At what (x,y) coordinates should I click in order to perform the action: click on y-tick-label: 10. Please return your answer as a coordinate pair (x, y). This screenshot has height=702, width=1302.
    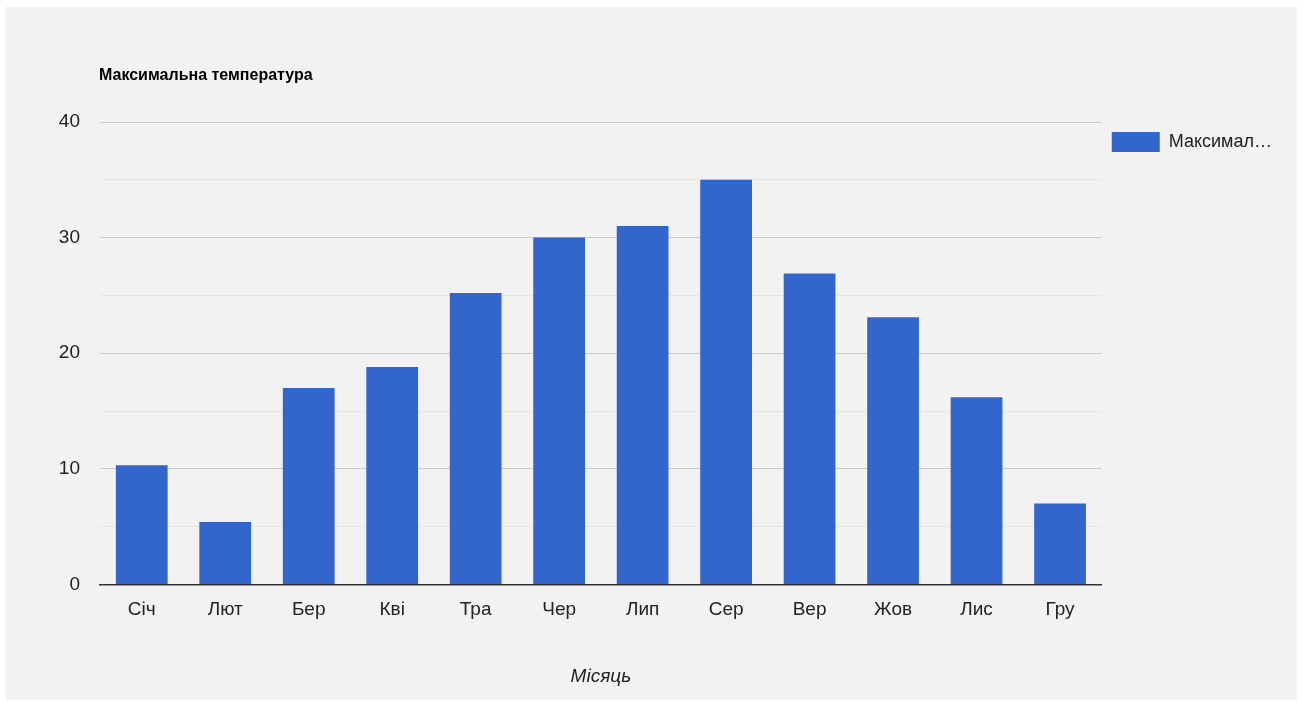
    Looking at the image, I should click on (69, 468).